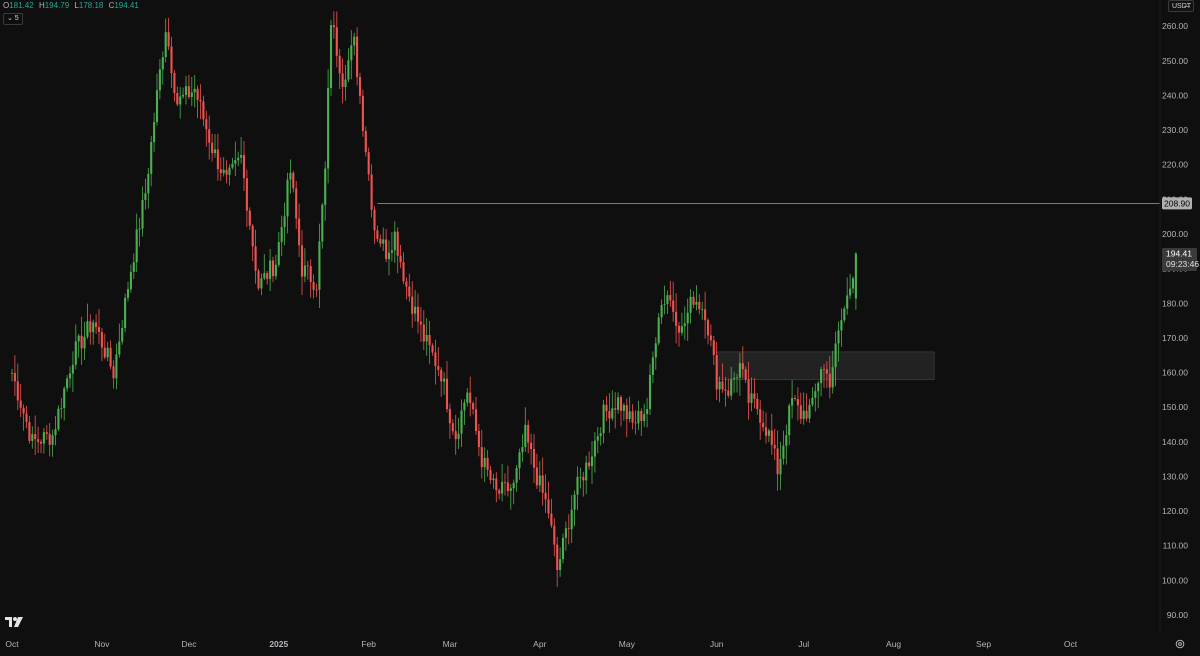 The image size is (1200, 656). I want to click on time-tick-label: Apr, so click(539, 644).